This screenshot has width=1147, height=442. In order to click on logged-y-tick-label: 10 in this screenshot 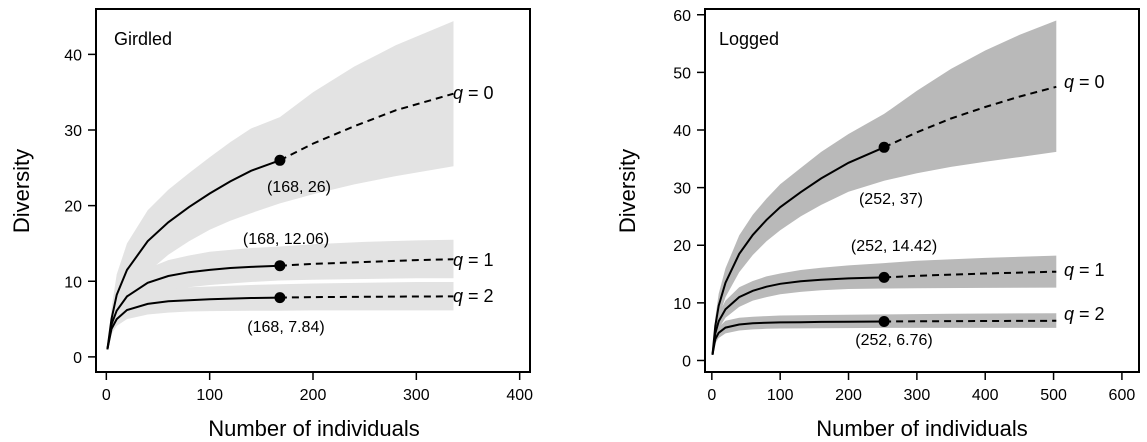, I will do `click(682, 304)`.